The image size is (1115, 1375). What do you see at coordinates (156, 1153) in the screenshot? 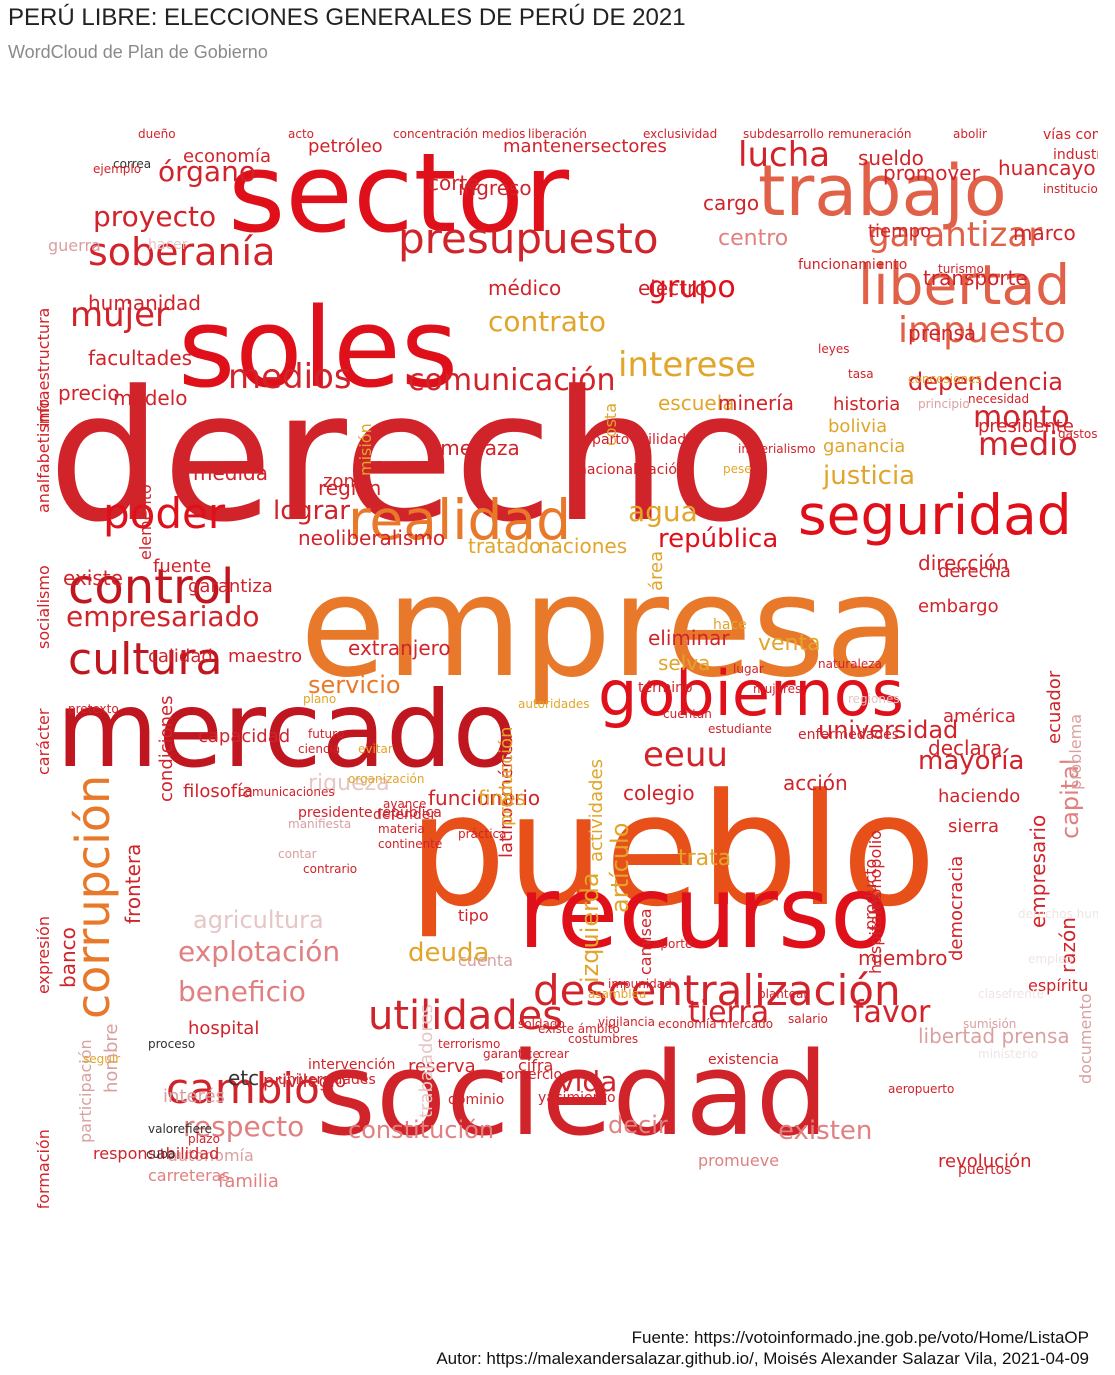
I see `cloud-word: responsabilidad` at bounding box center [156, 1153].